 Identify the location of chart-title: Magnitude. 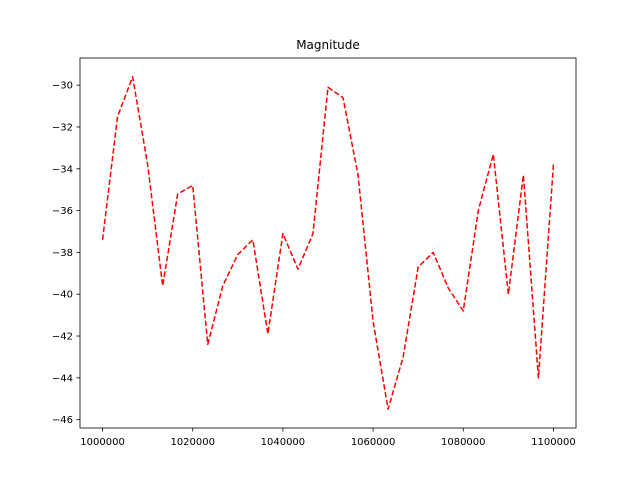
(328, 45).